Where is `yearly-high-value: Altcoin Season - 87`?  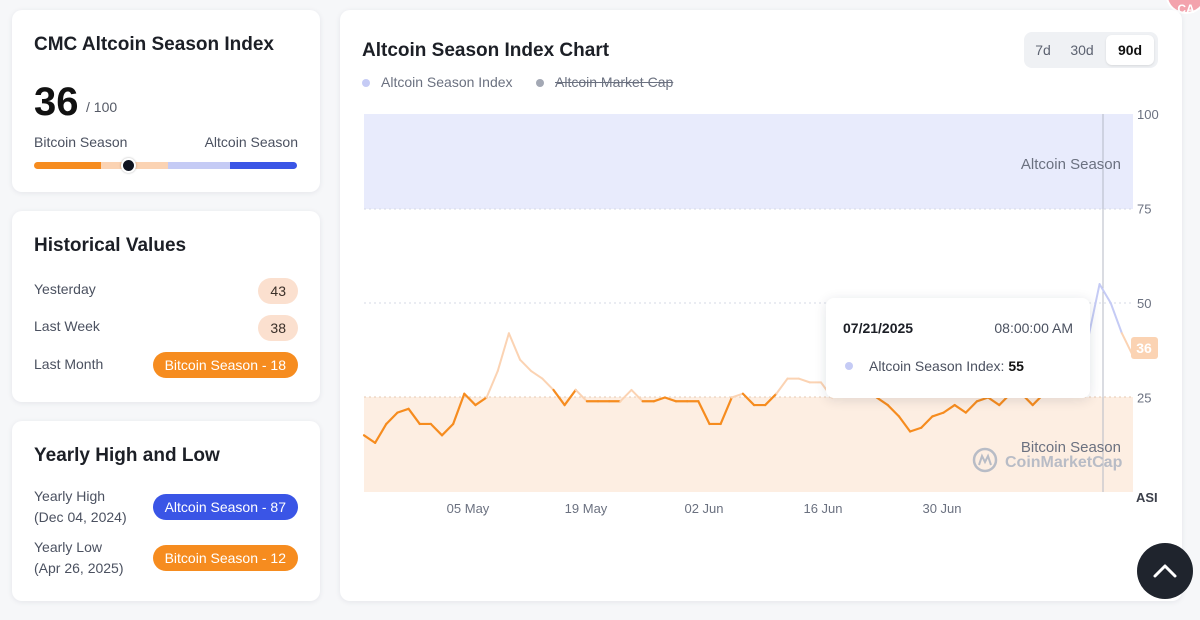
yearly-high-value: Altcoin Season - 87 is located at coordinates (225, 507).